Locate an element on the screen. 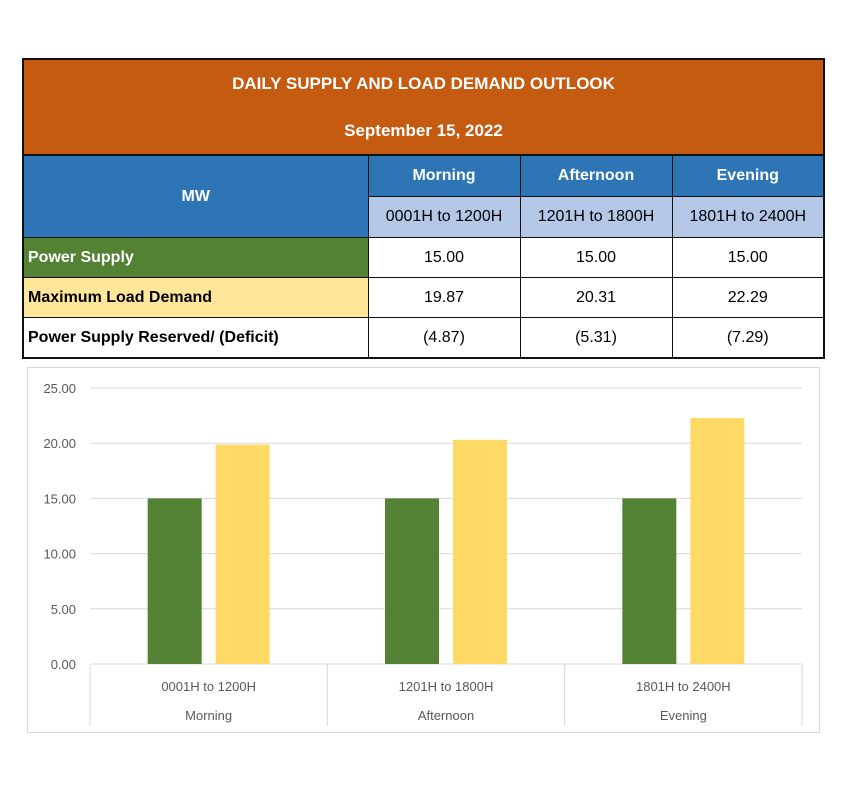 This screenshot has height=800, width=850. x-tick-label: 1801H to 2400H is located at coordinates (683, 686).